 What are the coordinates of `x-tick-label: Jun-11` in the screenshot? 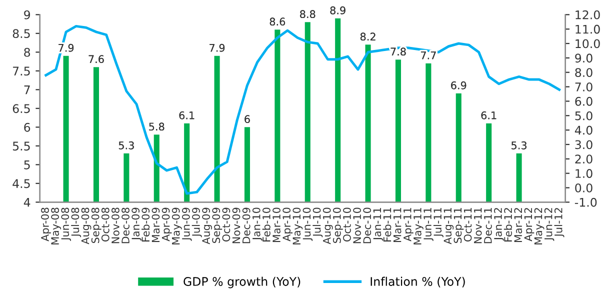 It's located at (429, 224).